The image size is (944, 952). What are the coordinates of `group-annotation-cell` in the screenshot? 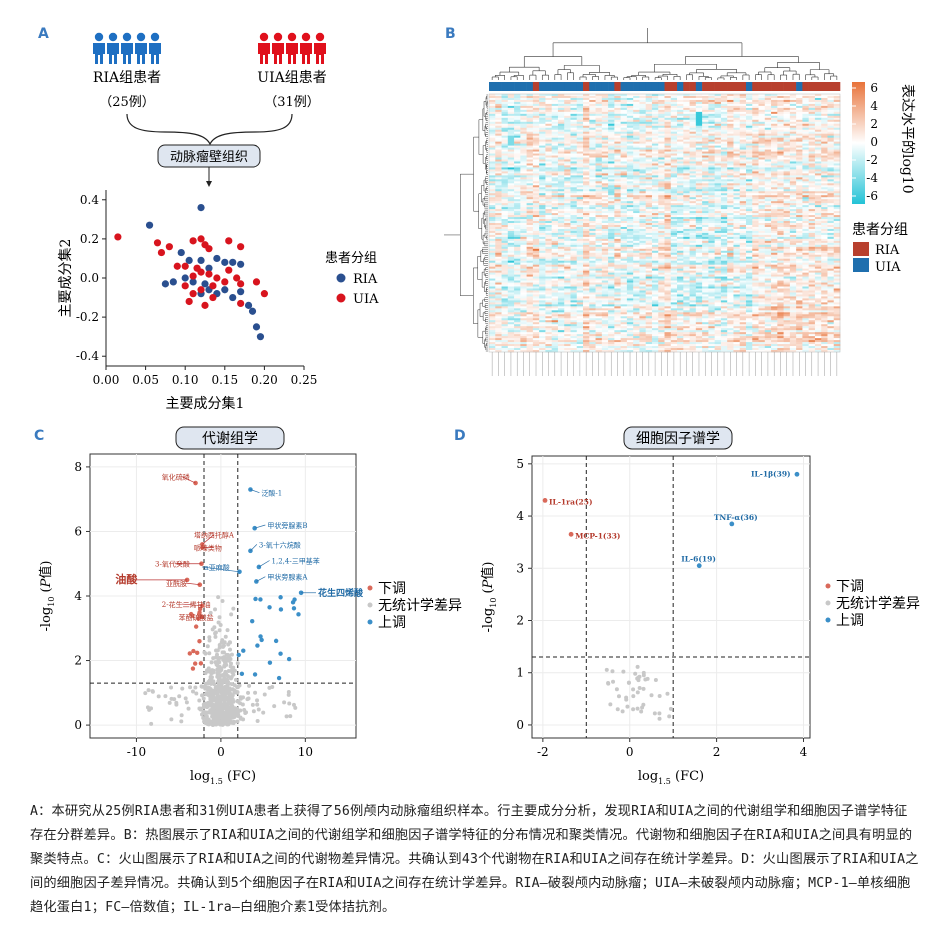 It's located at (805, 86).